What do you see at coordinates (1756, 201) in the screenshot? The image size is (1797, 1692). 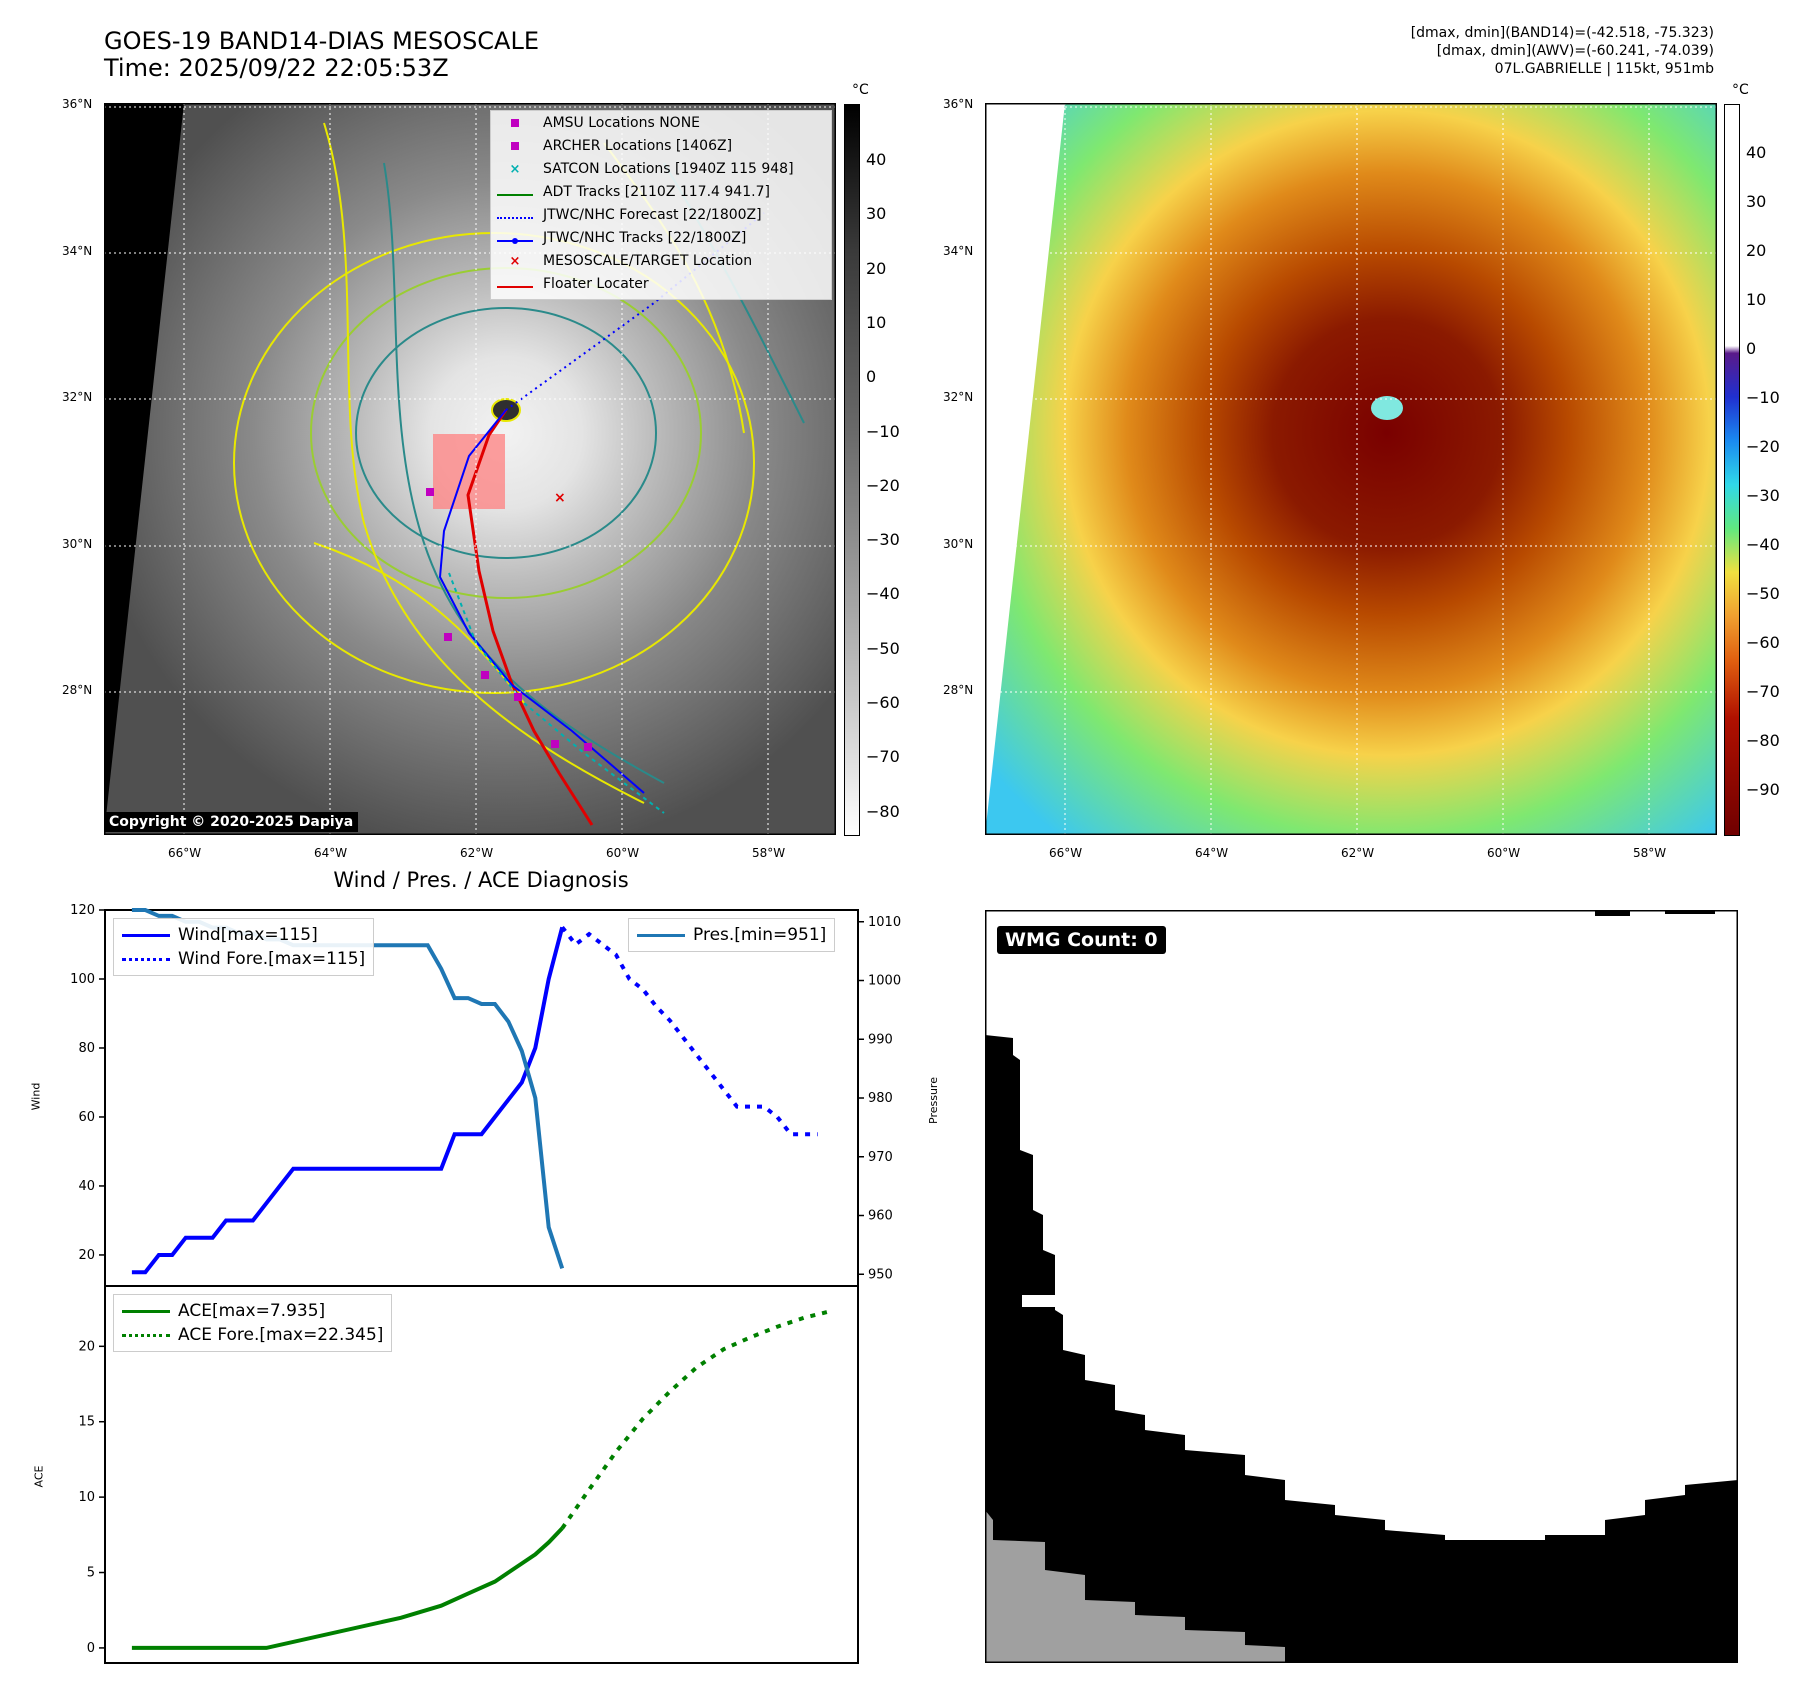 I see `colorbar-tick-label: 30` at bounding box center [1756, 201].